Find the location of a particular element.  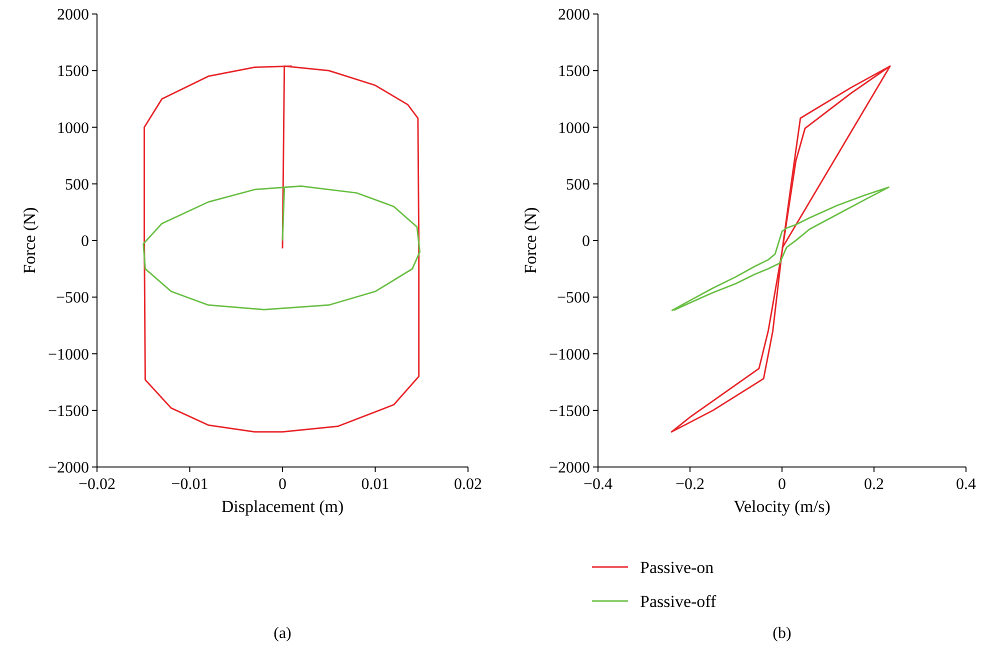

x-axis-title: Displacement (m) is located at coordinates (282, 506).